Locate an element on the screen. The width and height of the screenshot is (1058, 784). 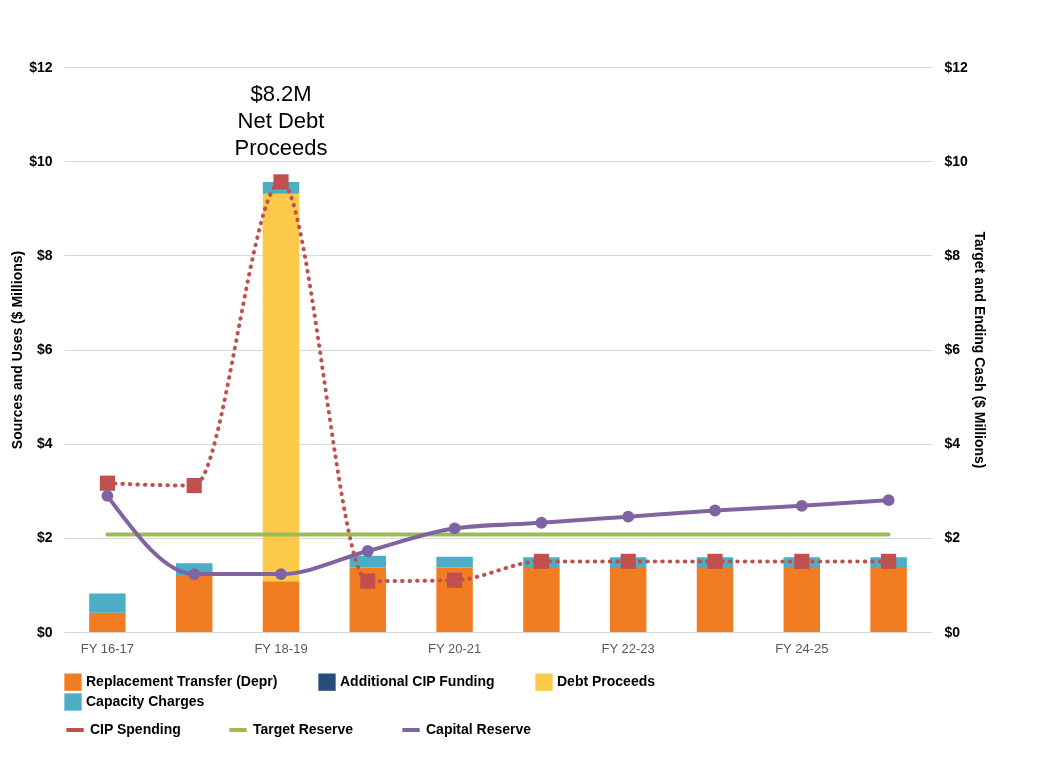
y-tick-label: $8 is located at coordinates (44, 254).